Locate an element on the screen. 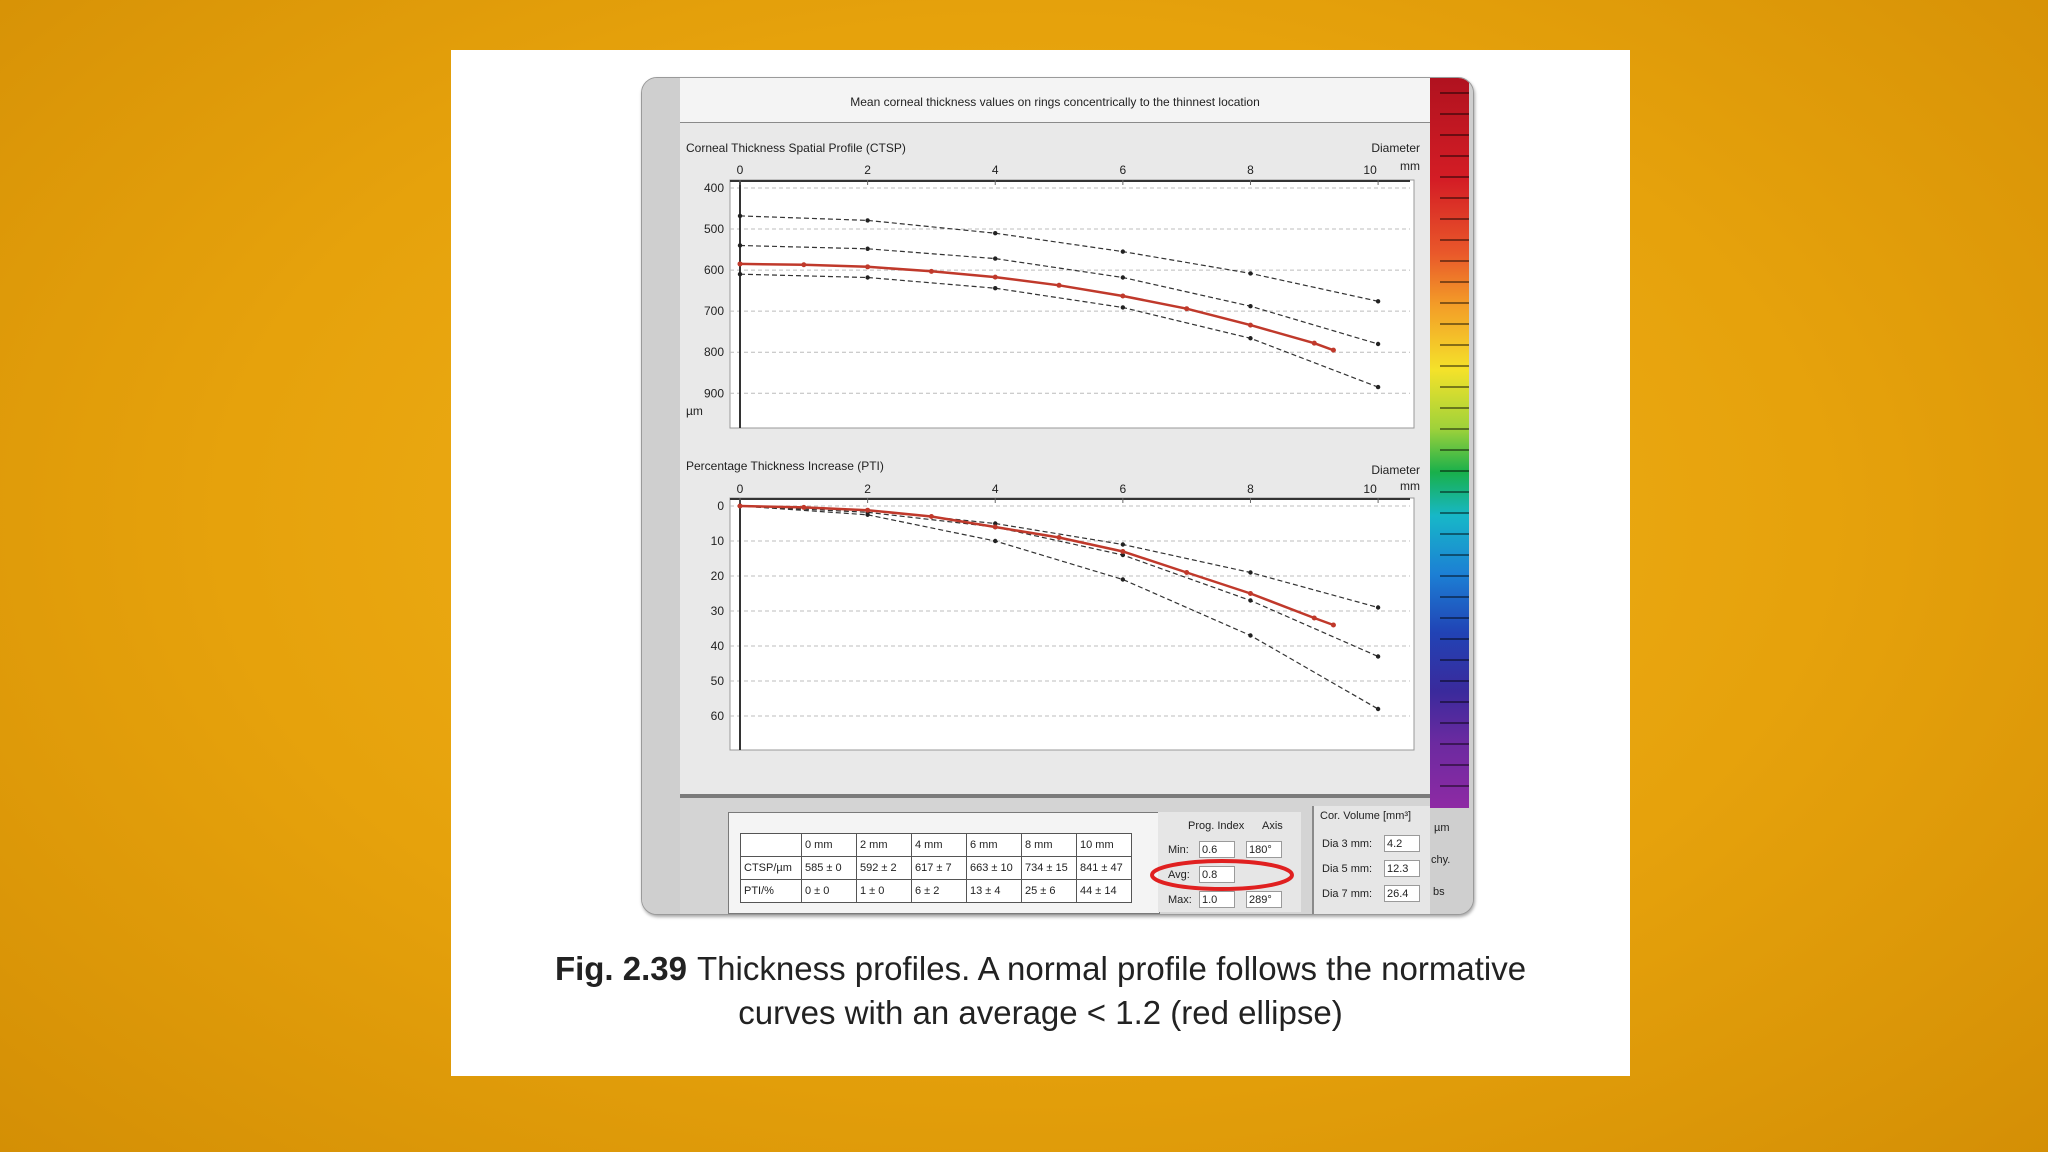 This screenshot has width=2048, height=1152. ctsp-y-tick-label: 900 is located at coordinates (714, 393).